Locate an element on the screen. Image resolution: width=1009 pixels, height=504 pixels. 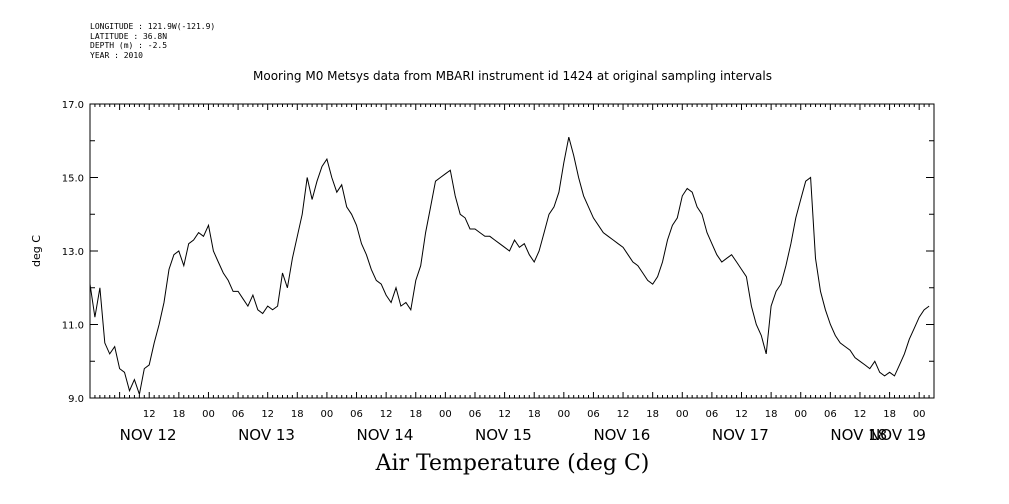
x-day-label: NOV 19 is located at coordinates (897, 435).